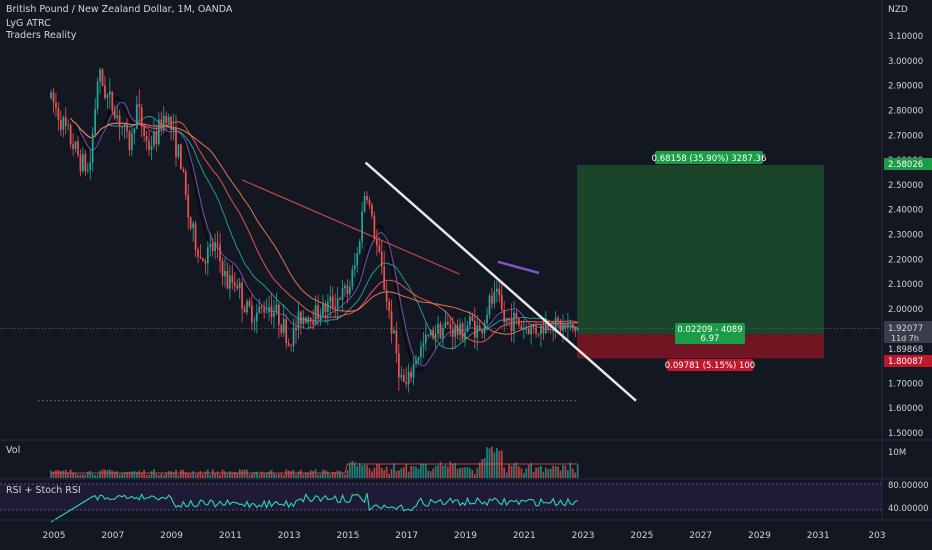 This screenshot has width=932, height=550. I want to click on volume-pane-label: Vol, so click(13, 450).